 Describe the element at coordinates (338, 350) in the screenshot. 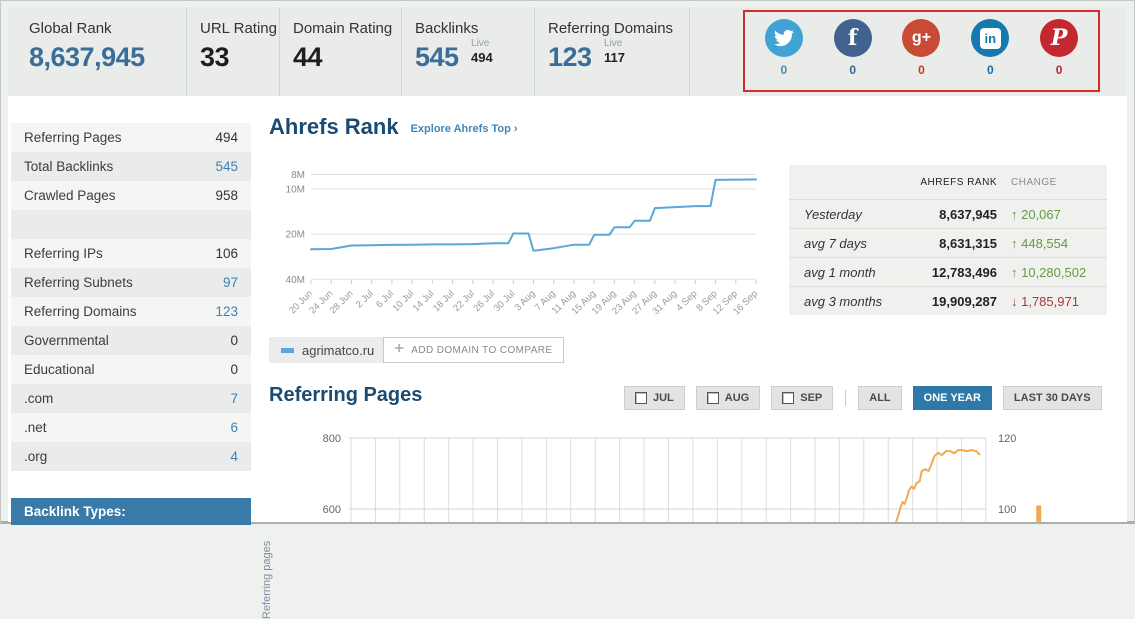

I see `legend-domain-label: agrimatco.ru` at that location.